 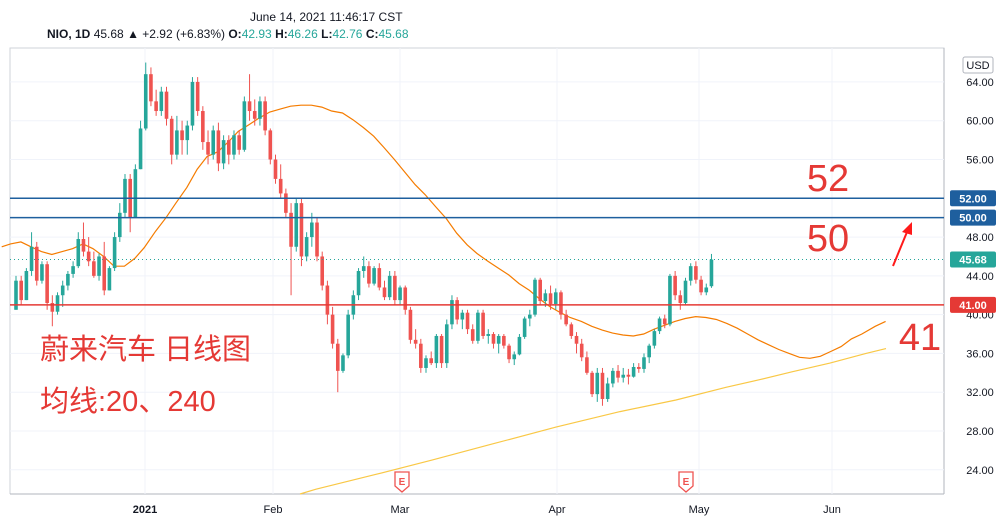 I want to click on currency-label: USD, so click(x=977, y=66).